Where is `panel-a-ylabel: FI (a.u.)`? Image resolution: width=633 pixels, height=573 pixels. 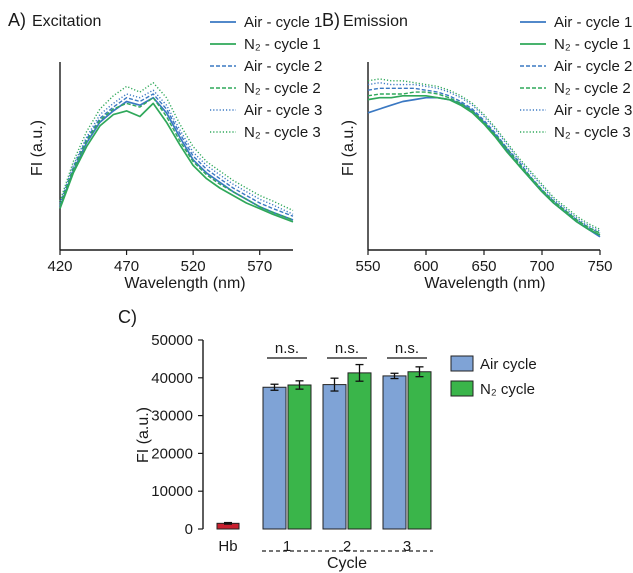
panel-a-ylabel: FI (a.u.) is located at coordinates (37, 148).